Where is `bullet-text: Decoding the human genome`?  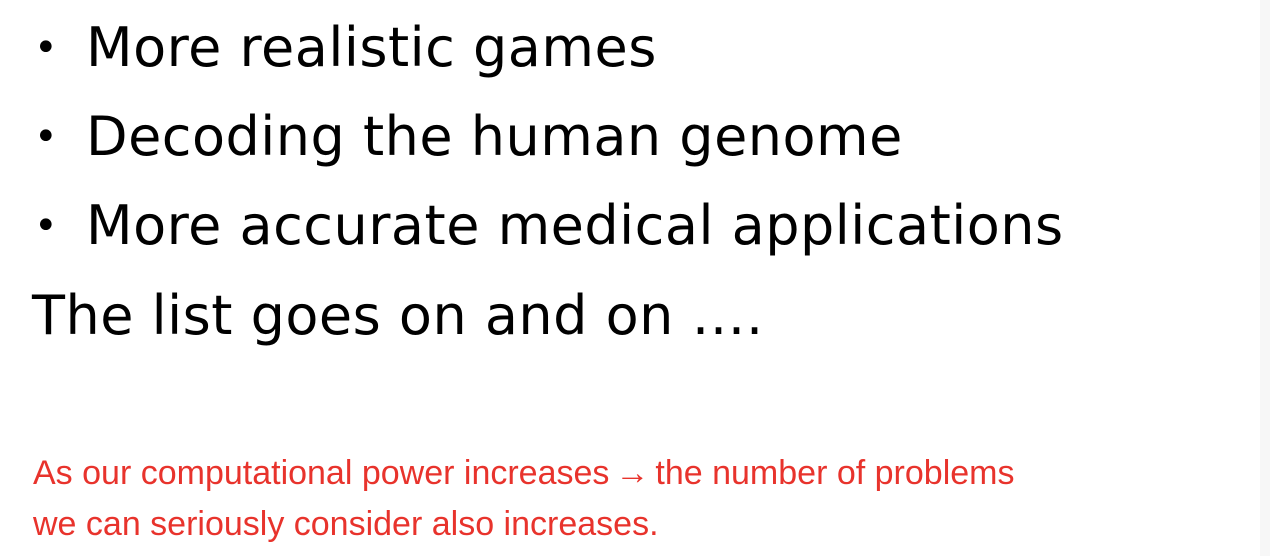
bullet-text: Decoding the human genome is located at coordinates (494, 136).